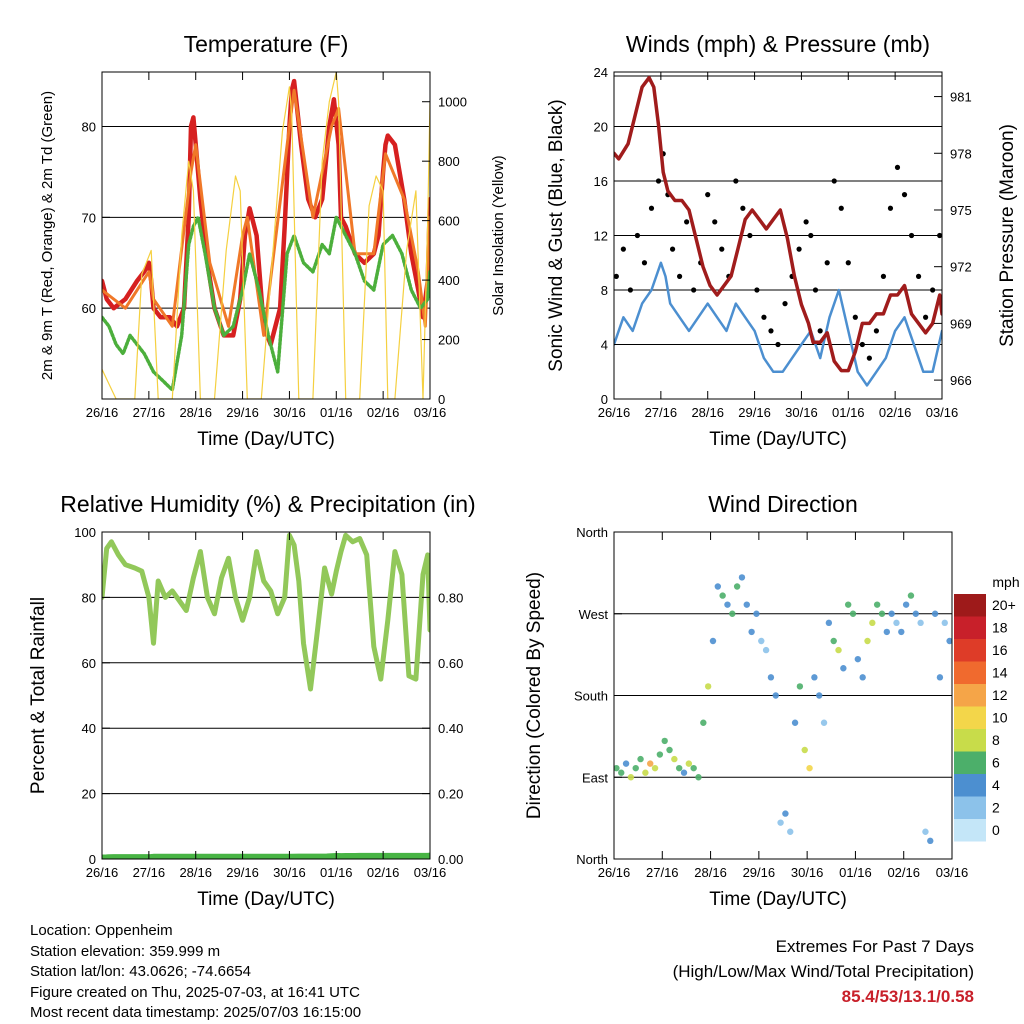 This screenshot has height=1024, width=1024. I want to click on legend-label: 10, so click(1000, 718).